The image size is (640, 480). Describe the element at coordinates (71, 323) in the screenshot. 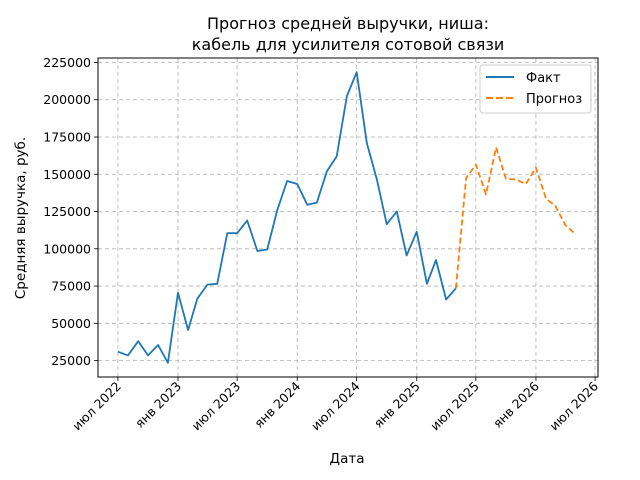

I see `y-tick-label: 50000` at that location.